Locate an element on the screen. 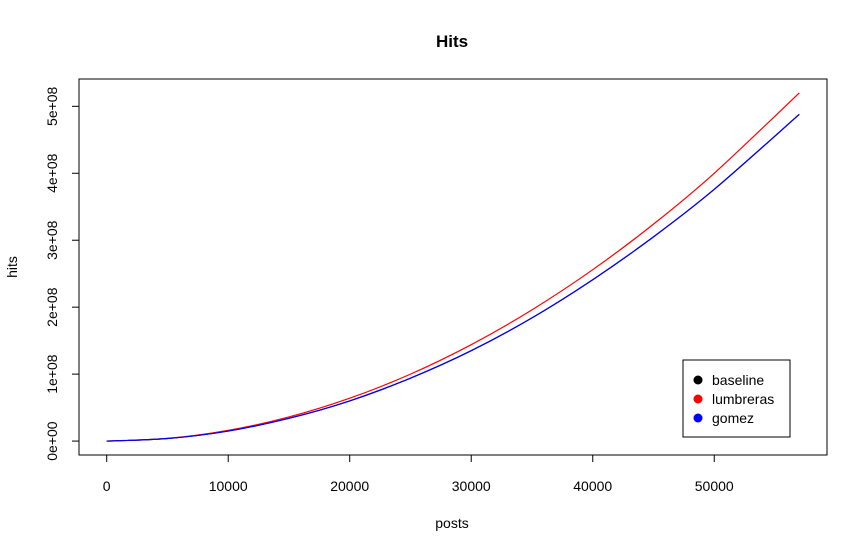  y-tick-label: 0e+00 is located at coordinates (52, 441).